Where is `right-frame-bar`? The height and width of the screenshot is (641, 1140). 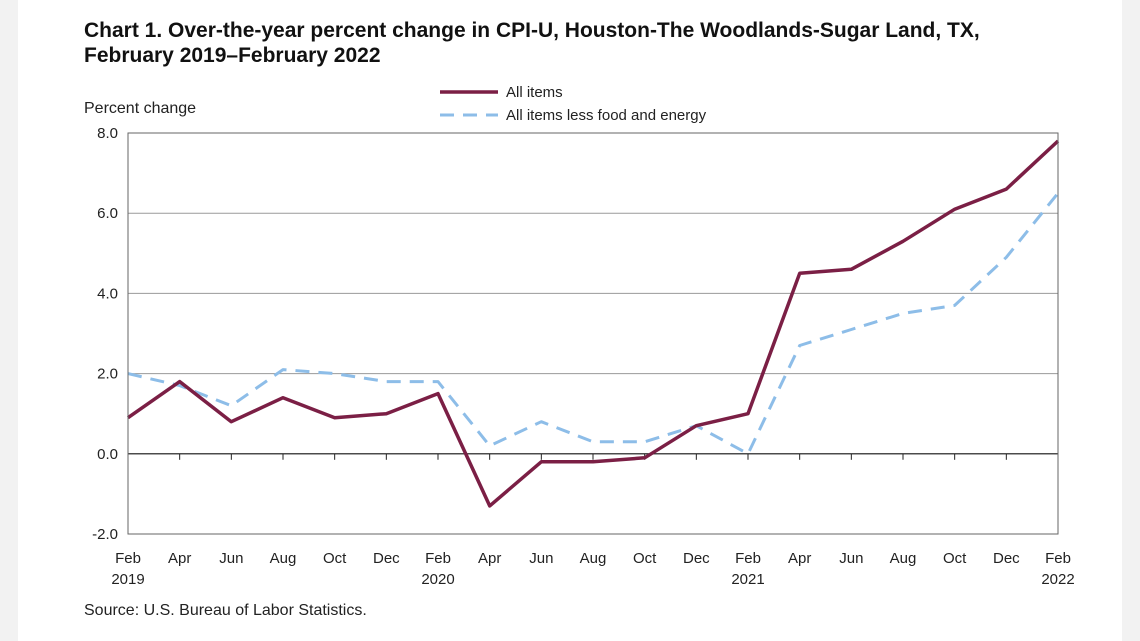
right-frame-bar is located at coordinates (1131, 320).